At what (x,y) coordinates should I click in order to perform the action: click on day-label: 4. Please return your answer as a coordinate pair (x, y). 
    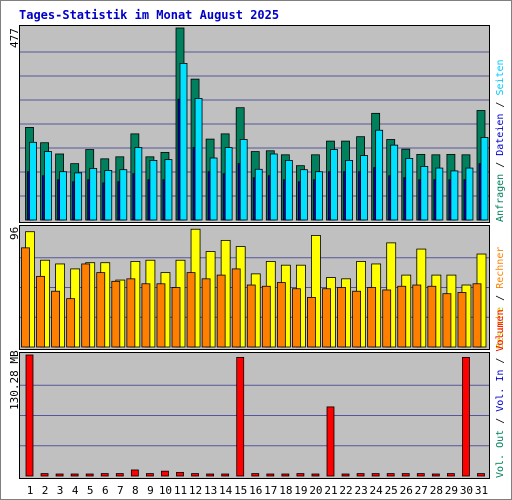
    Looking at the image, I should click on (75, 490).